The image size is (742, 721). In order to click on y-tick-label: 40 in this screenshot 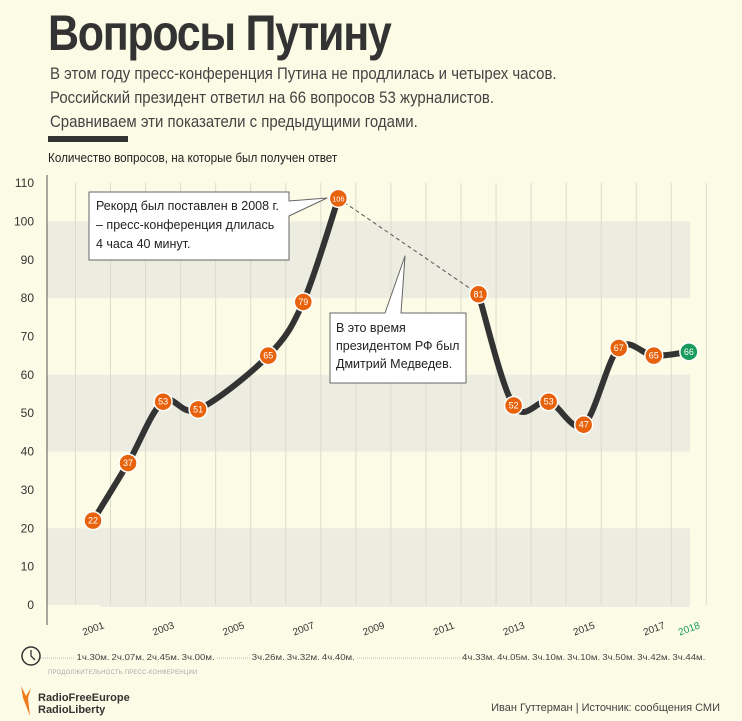, I will do `click(28, 452)`.